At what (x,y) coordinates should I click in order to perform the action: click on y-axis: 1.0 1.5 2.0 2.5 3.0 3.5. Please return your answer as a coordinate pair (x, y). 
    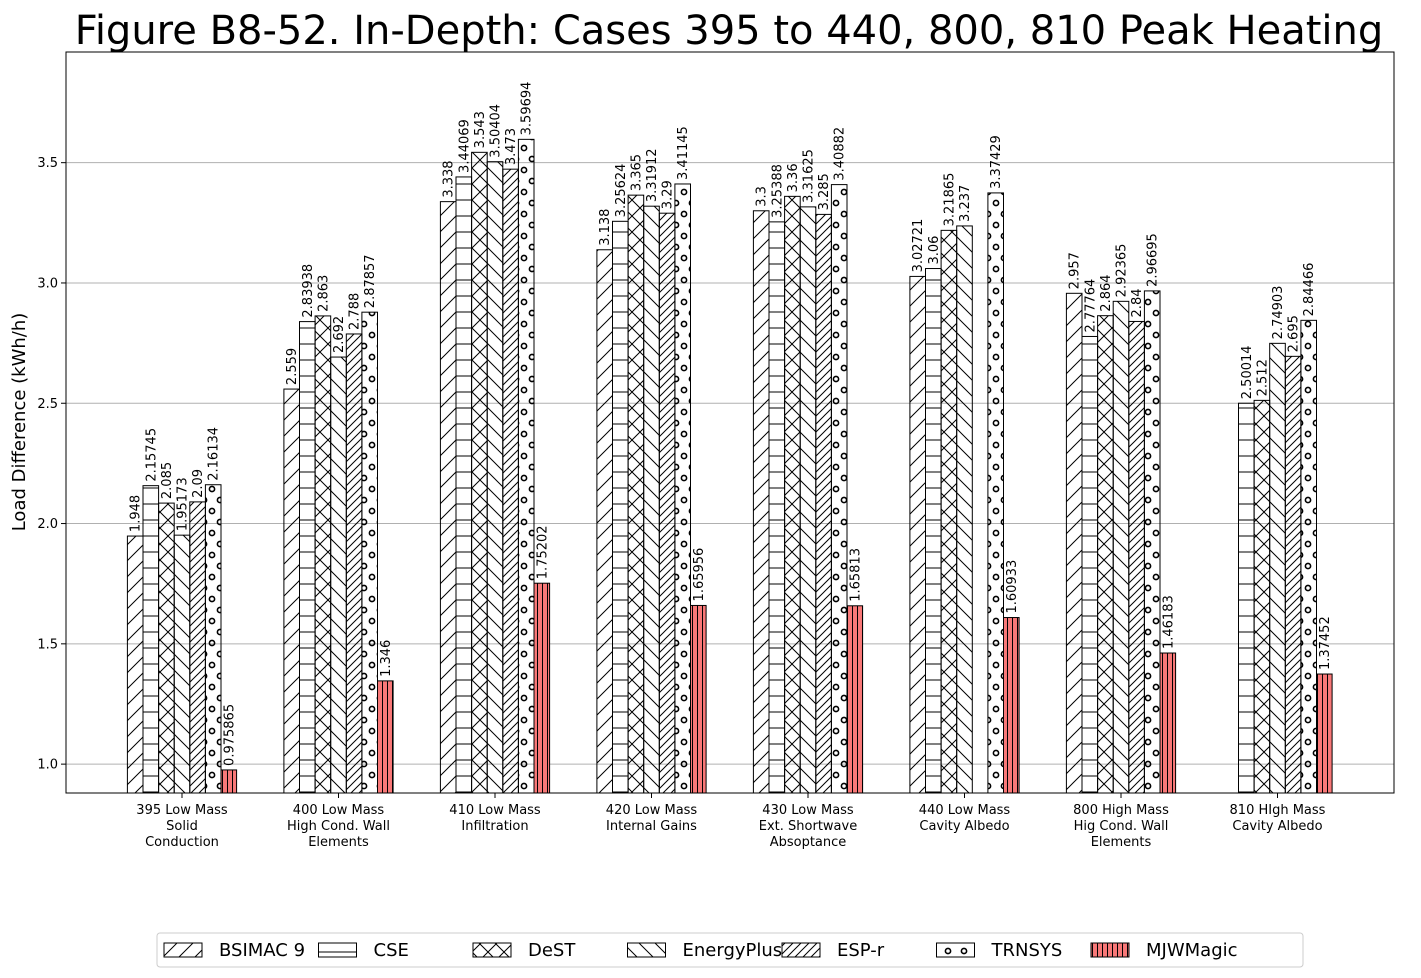
    Looking at the image, I should click on (51, 464).